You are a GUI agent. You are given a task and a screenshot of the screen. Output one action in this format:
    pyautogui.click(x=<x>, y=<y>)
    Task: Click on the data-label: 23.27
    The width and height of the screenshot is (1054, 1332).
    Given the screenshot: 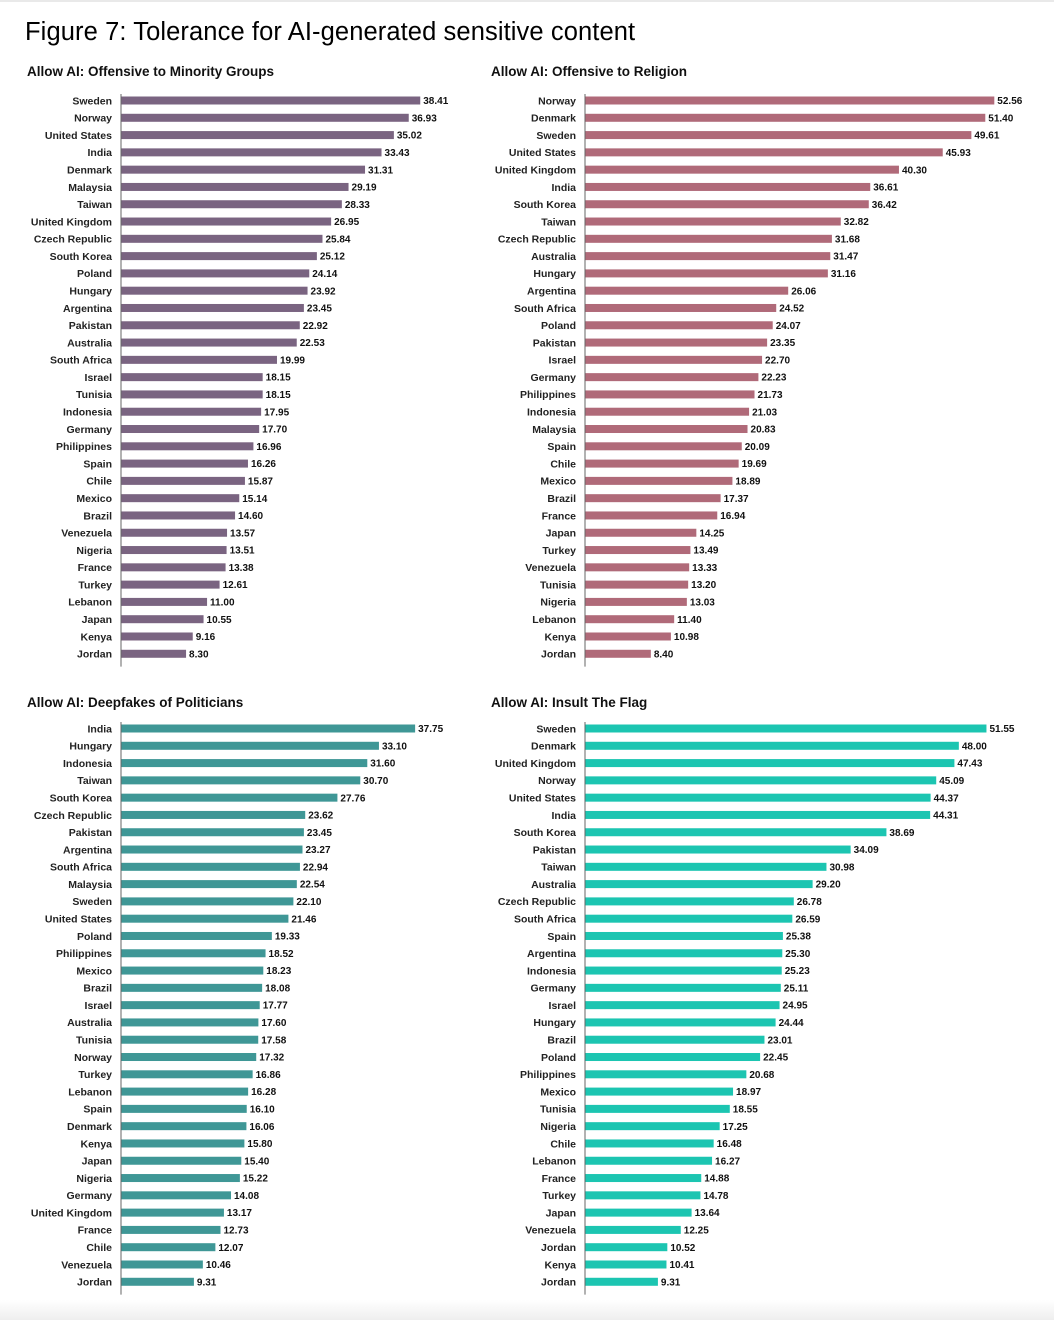 What is the action you would take?
    pyautogui.click(x=317, y=850)
    